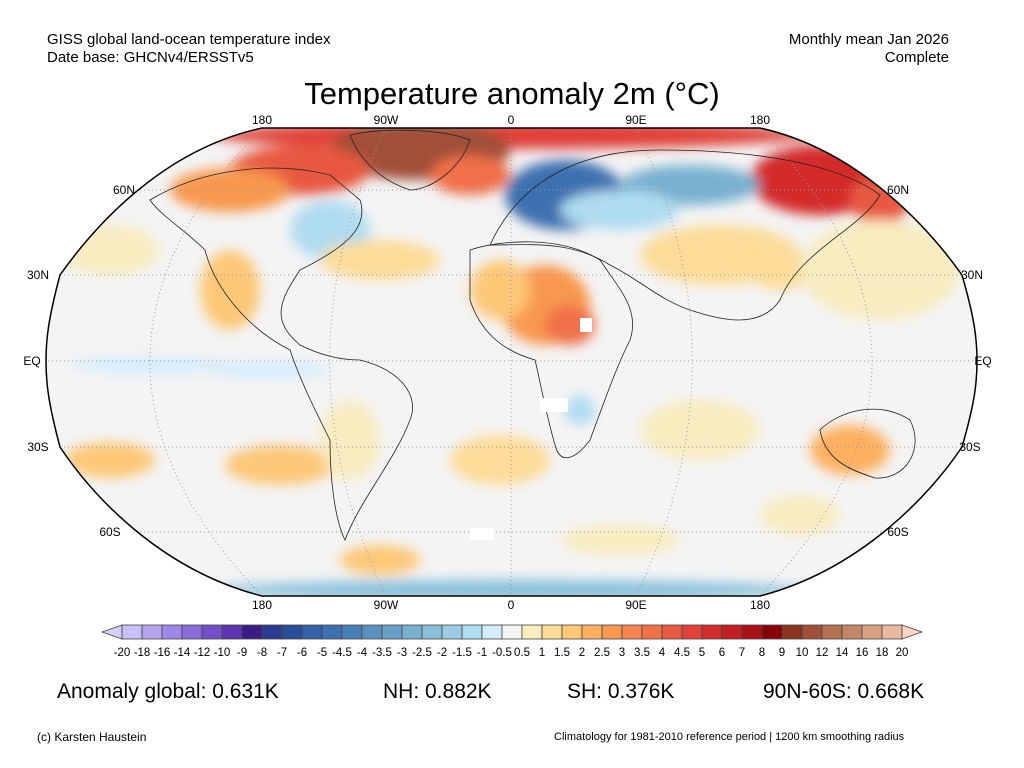  Describe the element at coordinates (109, 532) in the screenshot. I see `lat-label-left: 60S` at that location.